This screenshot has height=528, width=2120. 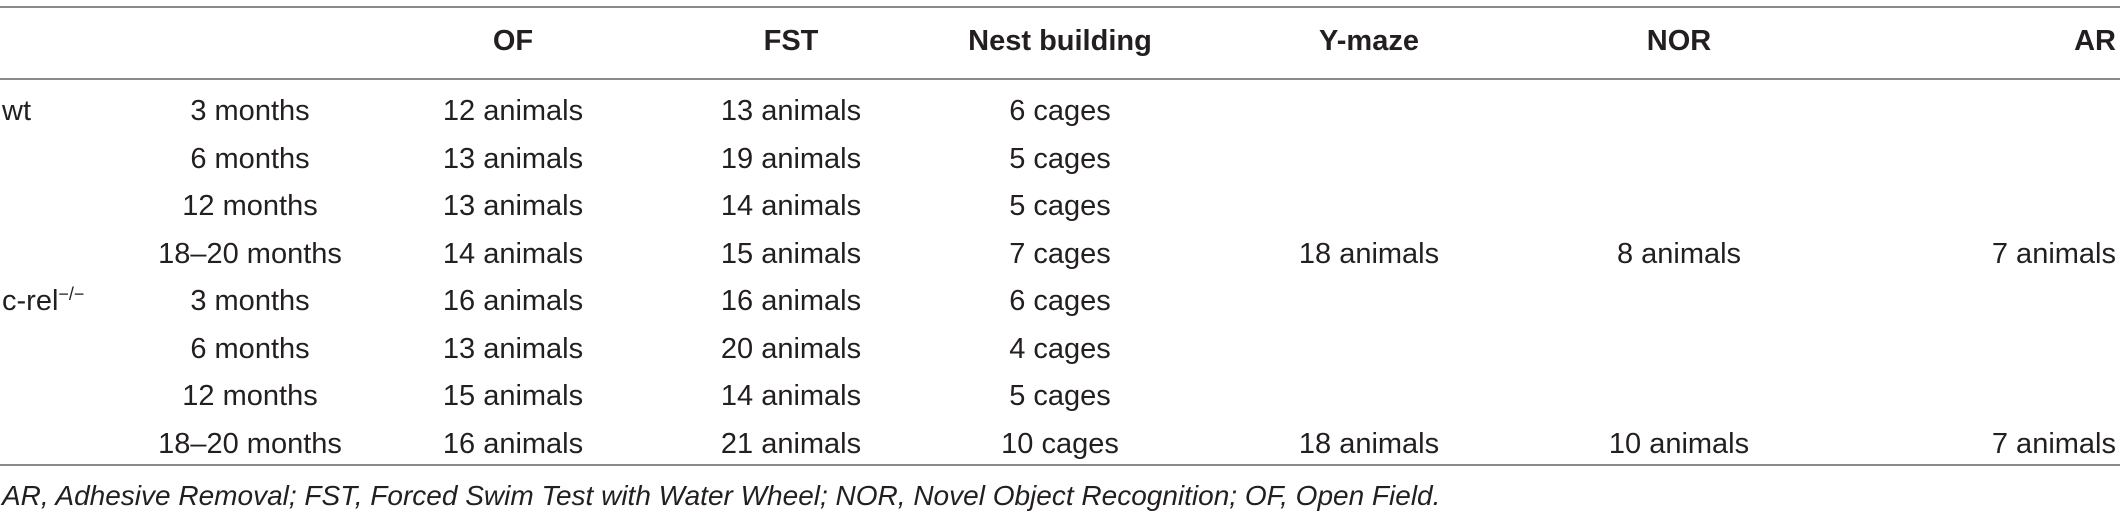 I want to click on nor-cell: 8 animals, so click(x=1679, y=253).